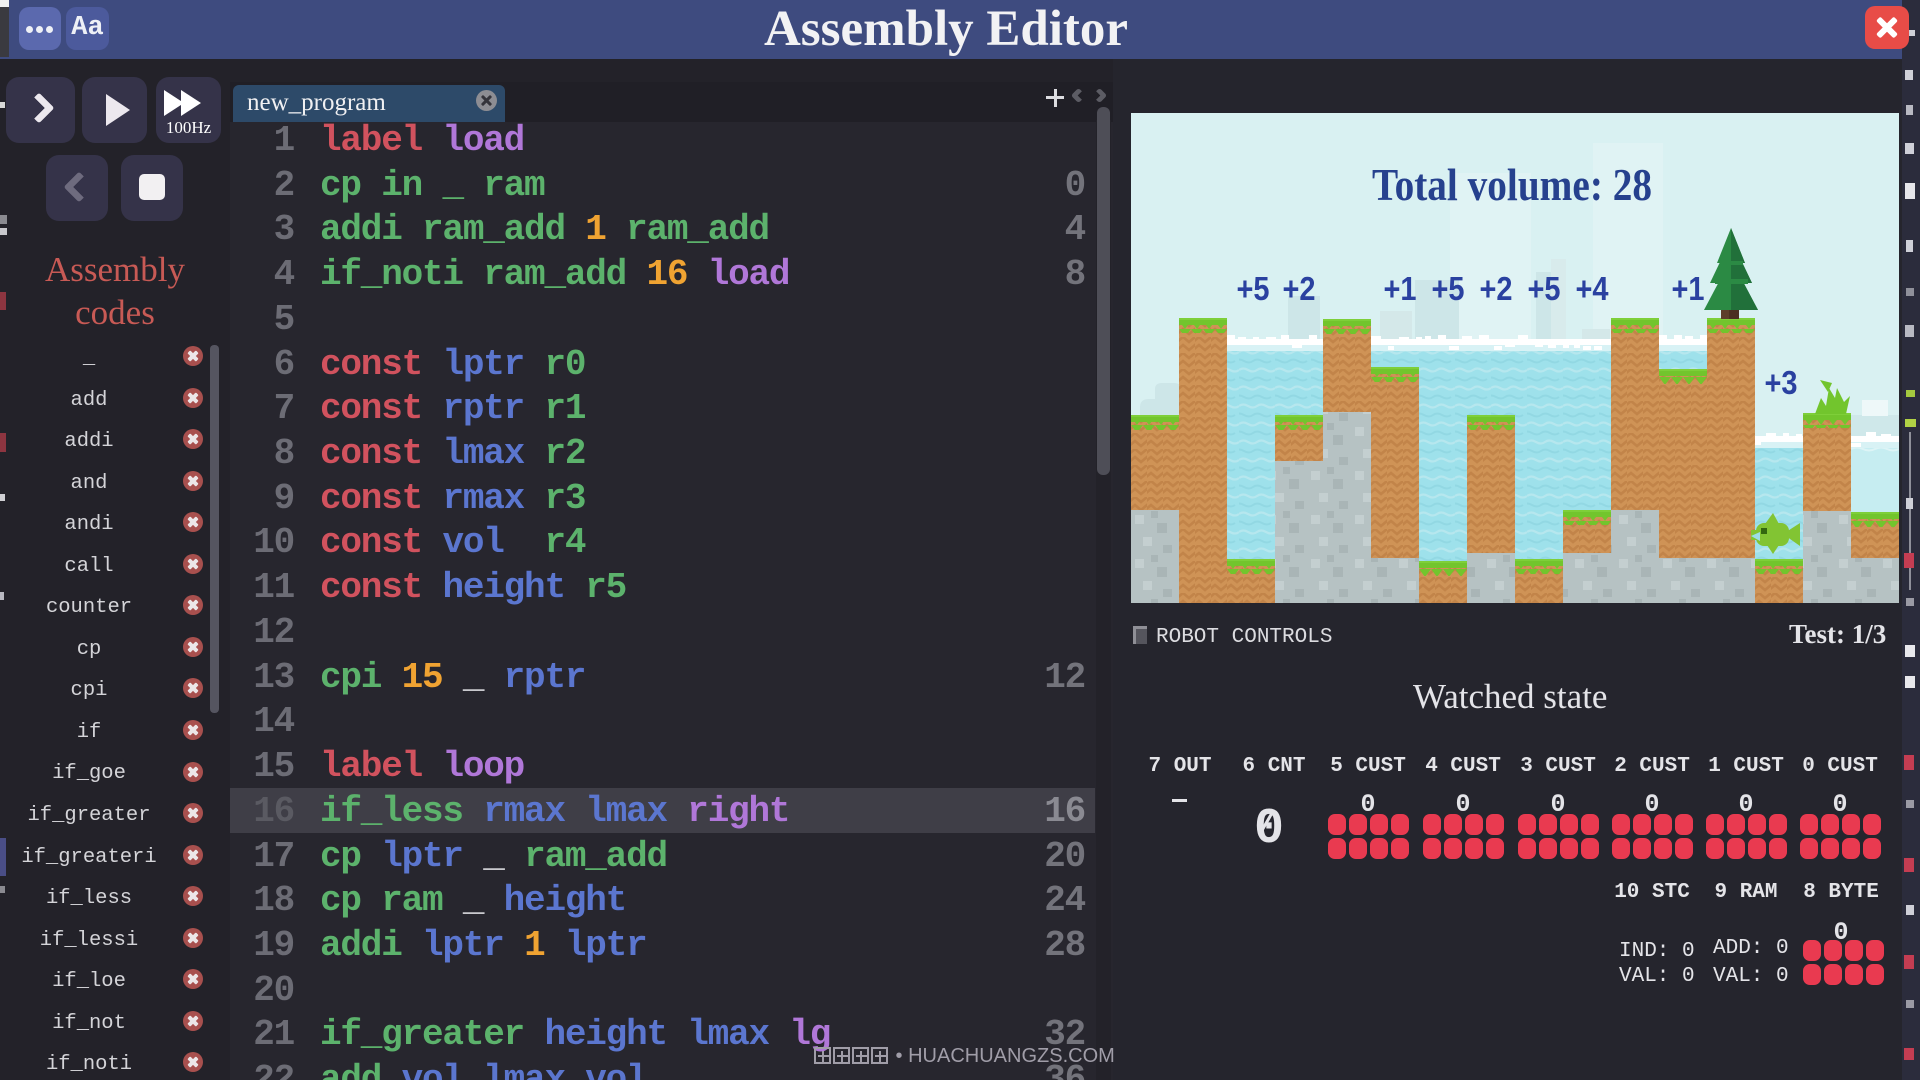 This screenshot has height=1080, width=1920. I want to click on svg-text: +4, so click(1593, 288).